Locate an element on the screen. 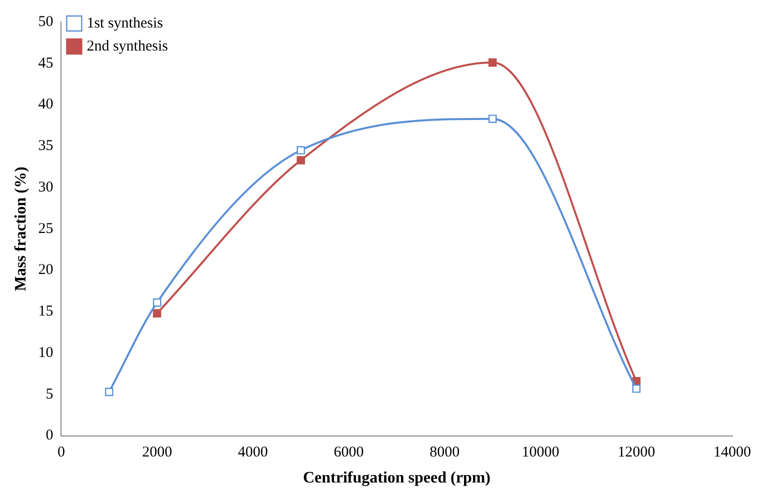 The height and width of the screenshot is (500, 762). x-tick-label: 10000 is located at coordinates (541, 452).